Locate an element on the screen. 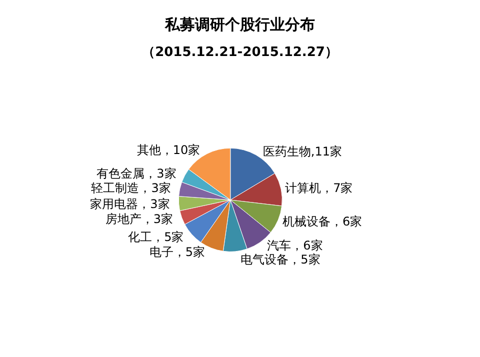 The height and width of the screenshot is (357, 480). slice-label: 汽车，6家 is located at coordinates (295, 245).